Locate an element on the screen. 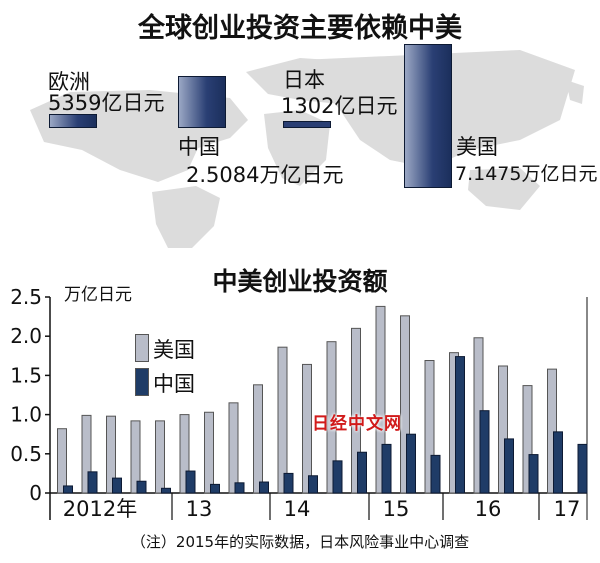  legend-label-usa: 美国 is located at coordinates (174, 350).